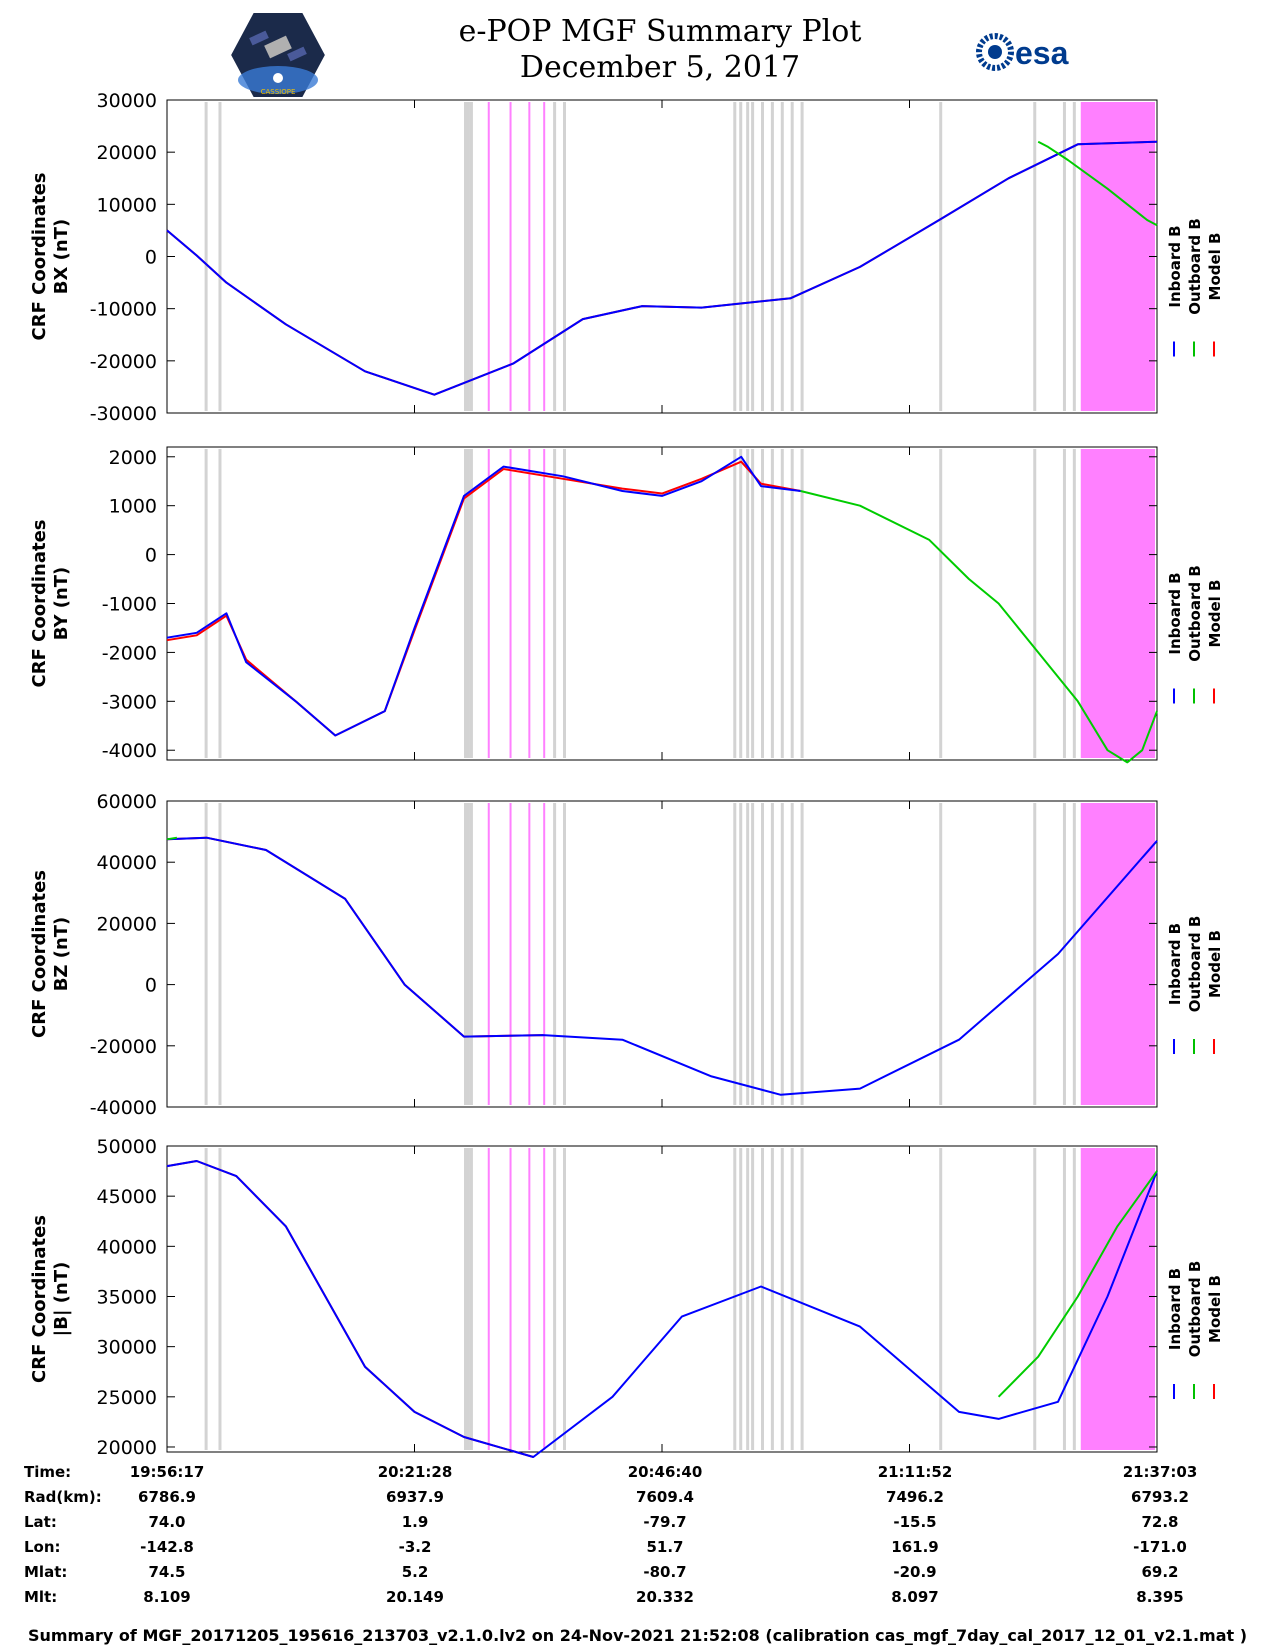 The image size is (1275, 1650). Describe the element at coordinates (665, 1497) in the screenshot. I see `info-cell: 7609.4` at that location.